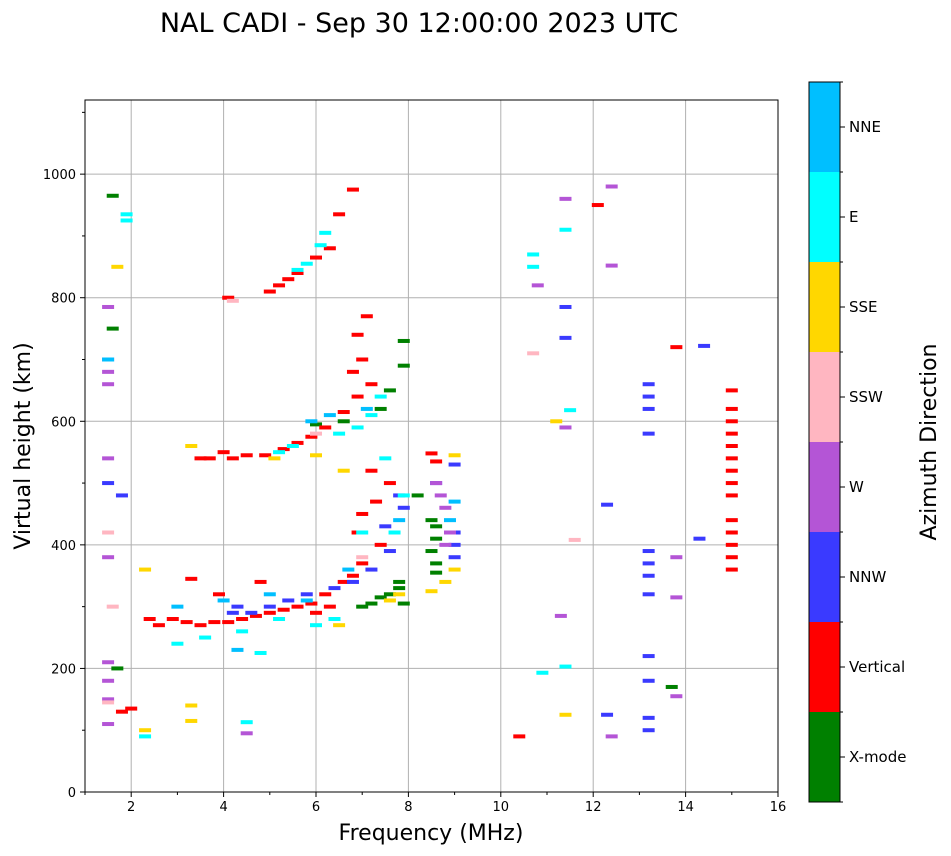  Describe the element at coordinates (63, 669) in the screenshot. I see `y-tick-label: 200` at that location.